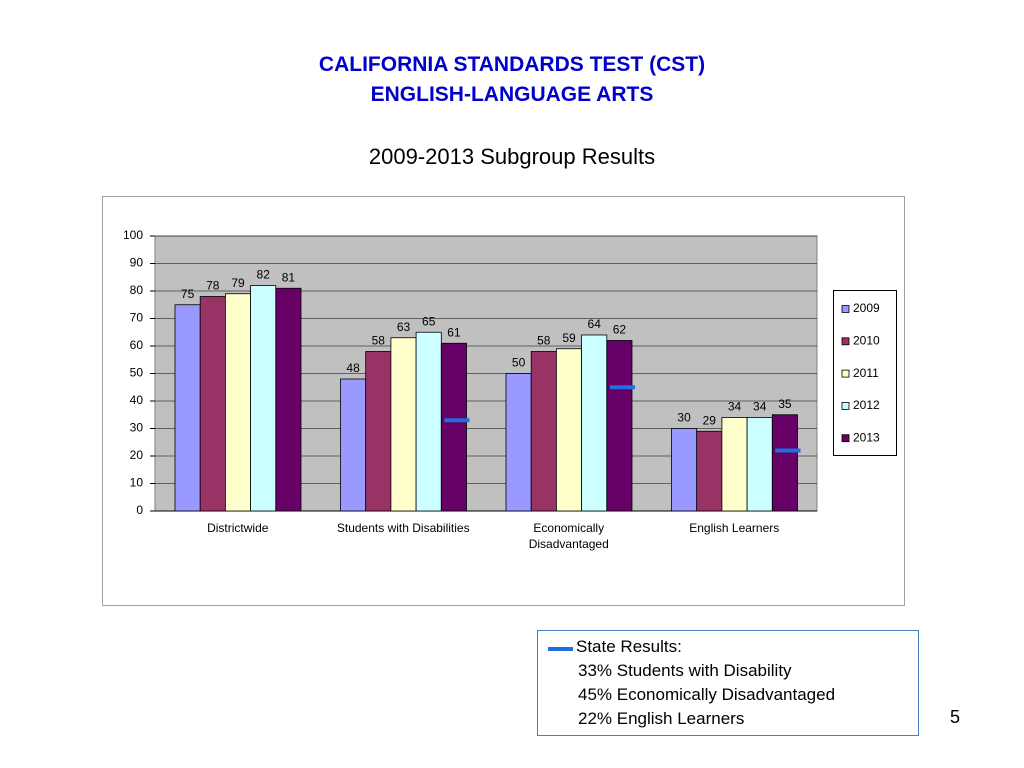 This screenshot has width=1024, height=768. What do you see at coordinates (560, 649) in the screenshot?
I see `state-marker-key` at bounding box center [560, 649].